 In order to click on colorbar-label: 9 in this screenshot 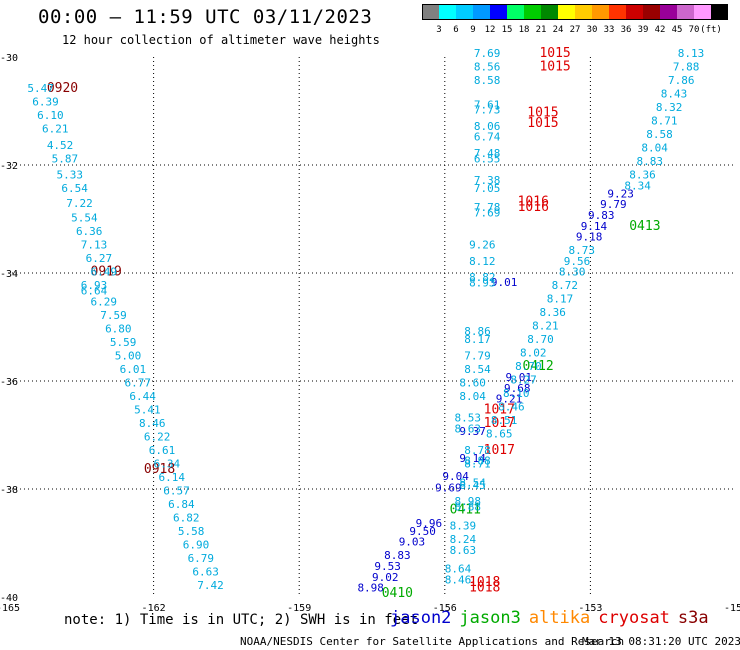, I will do `click(473, 30)`.